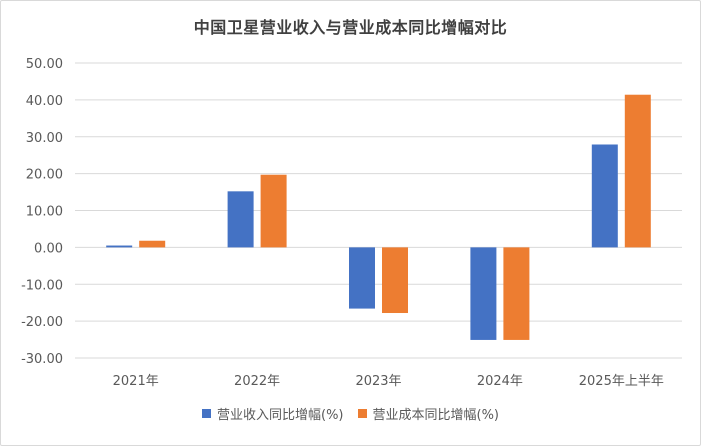 Image resolution: width=701 pixels, height=446 pixels. Describe the element at coordinates (500, 381) in the screenshot. I see `x-tick-label: 2024年` at that location.